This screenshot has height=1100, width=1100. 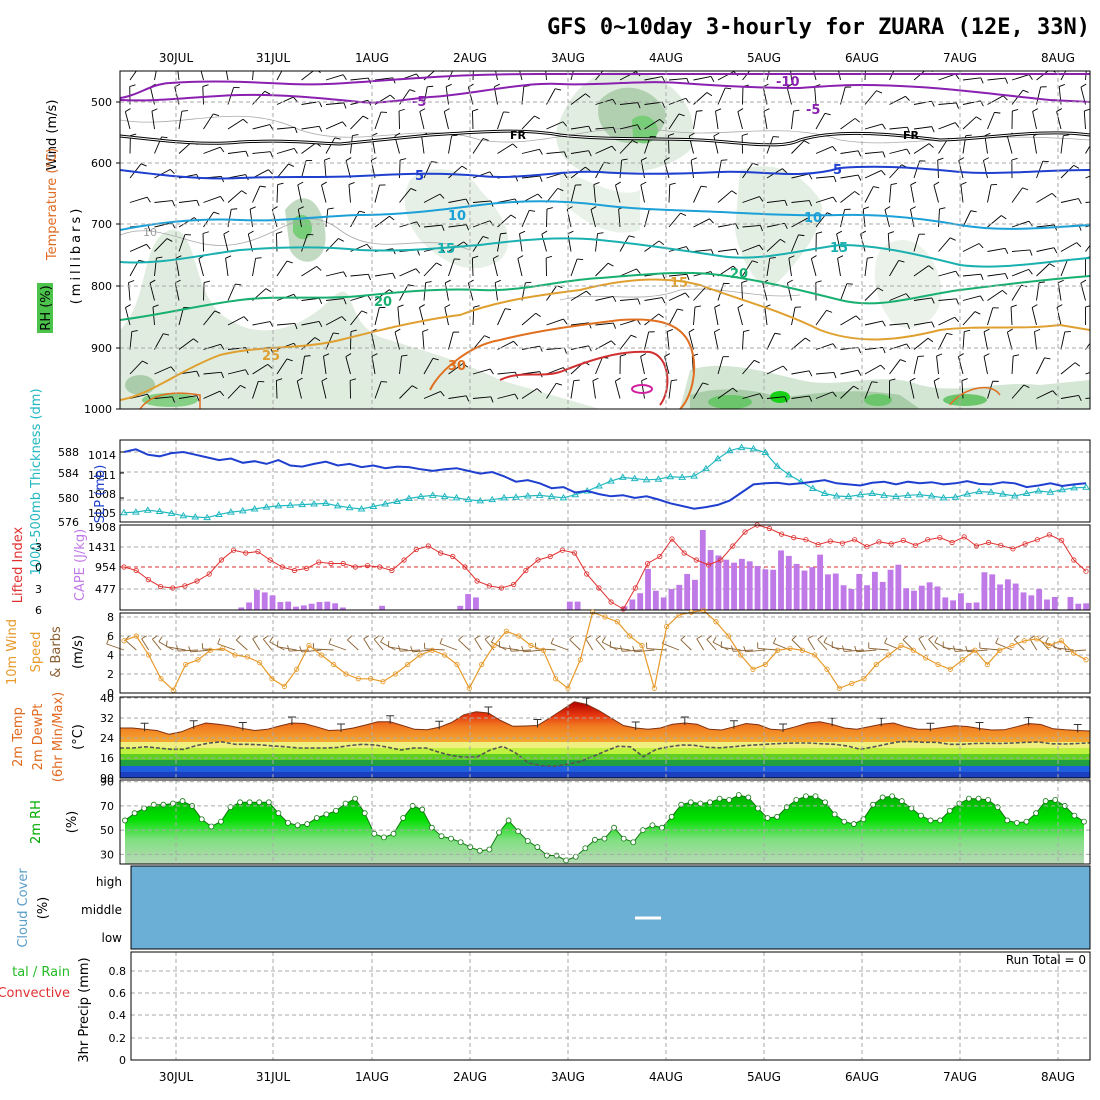 What do you see at coordinates (788, 82) in the screenshot?
I see `contour-label-m10: -10` at bounding box center [788, 82].